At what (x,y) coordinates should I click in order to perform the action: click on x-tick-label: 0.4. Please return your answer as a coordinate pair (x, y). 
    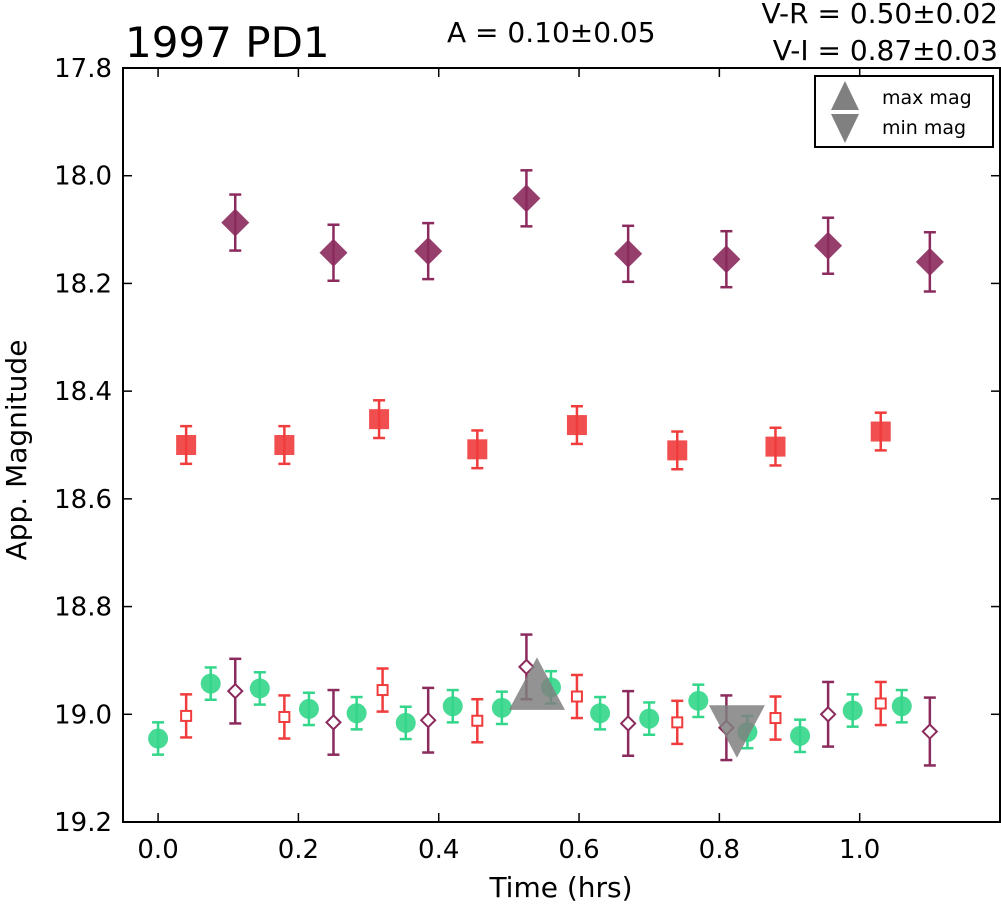
    Looking at the image, I should click on (438, 850).